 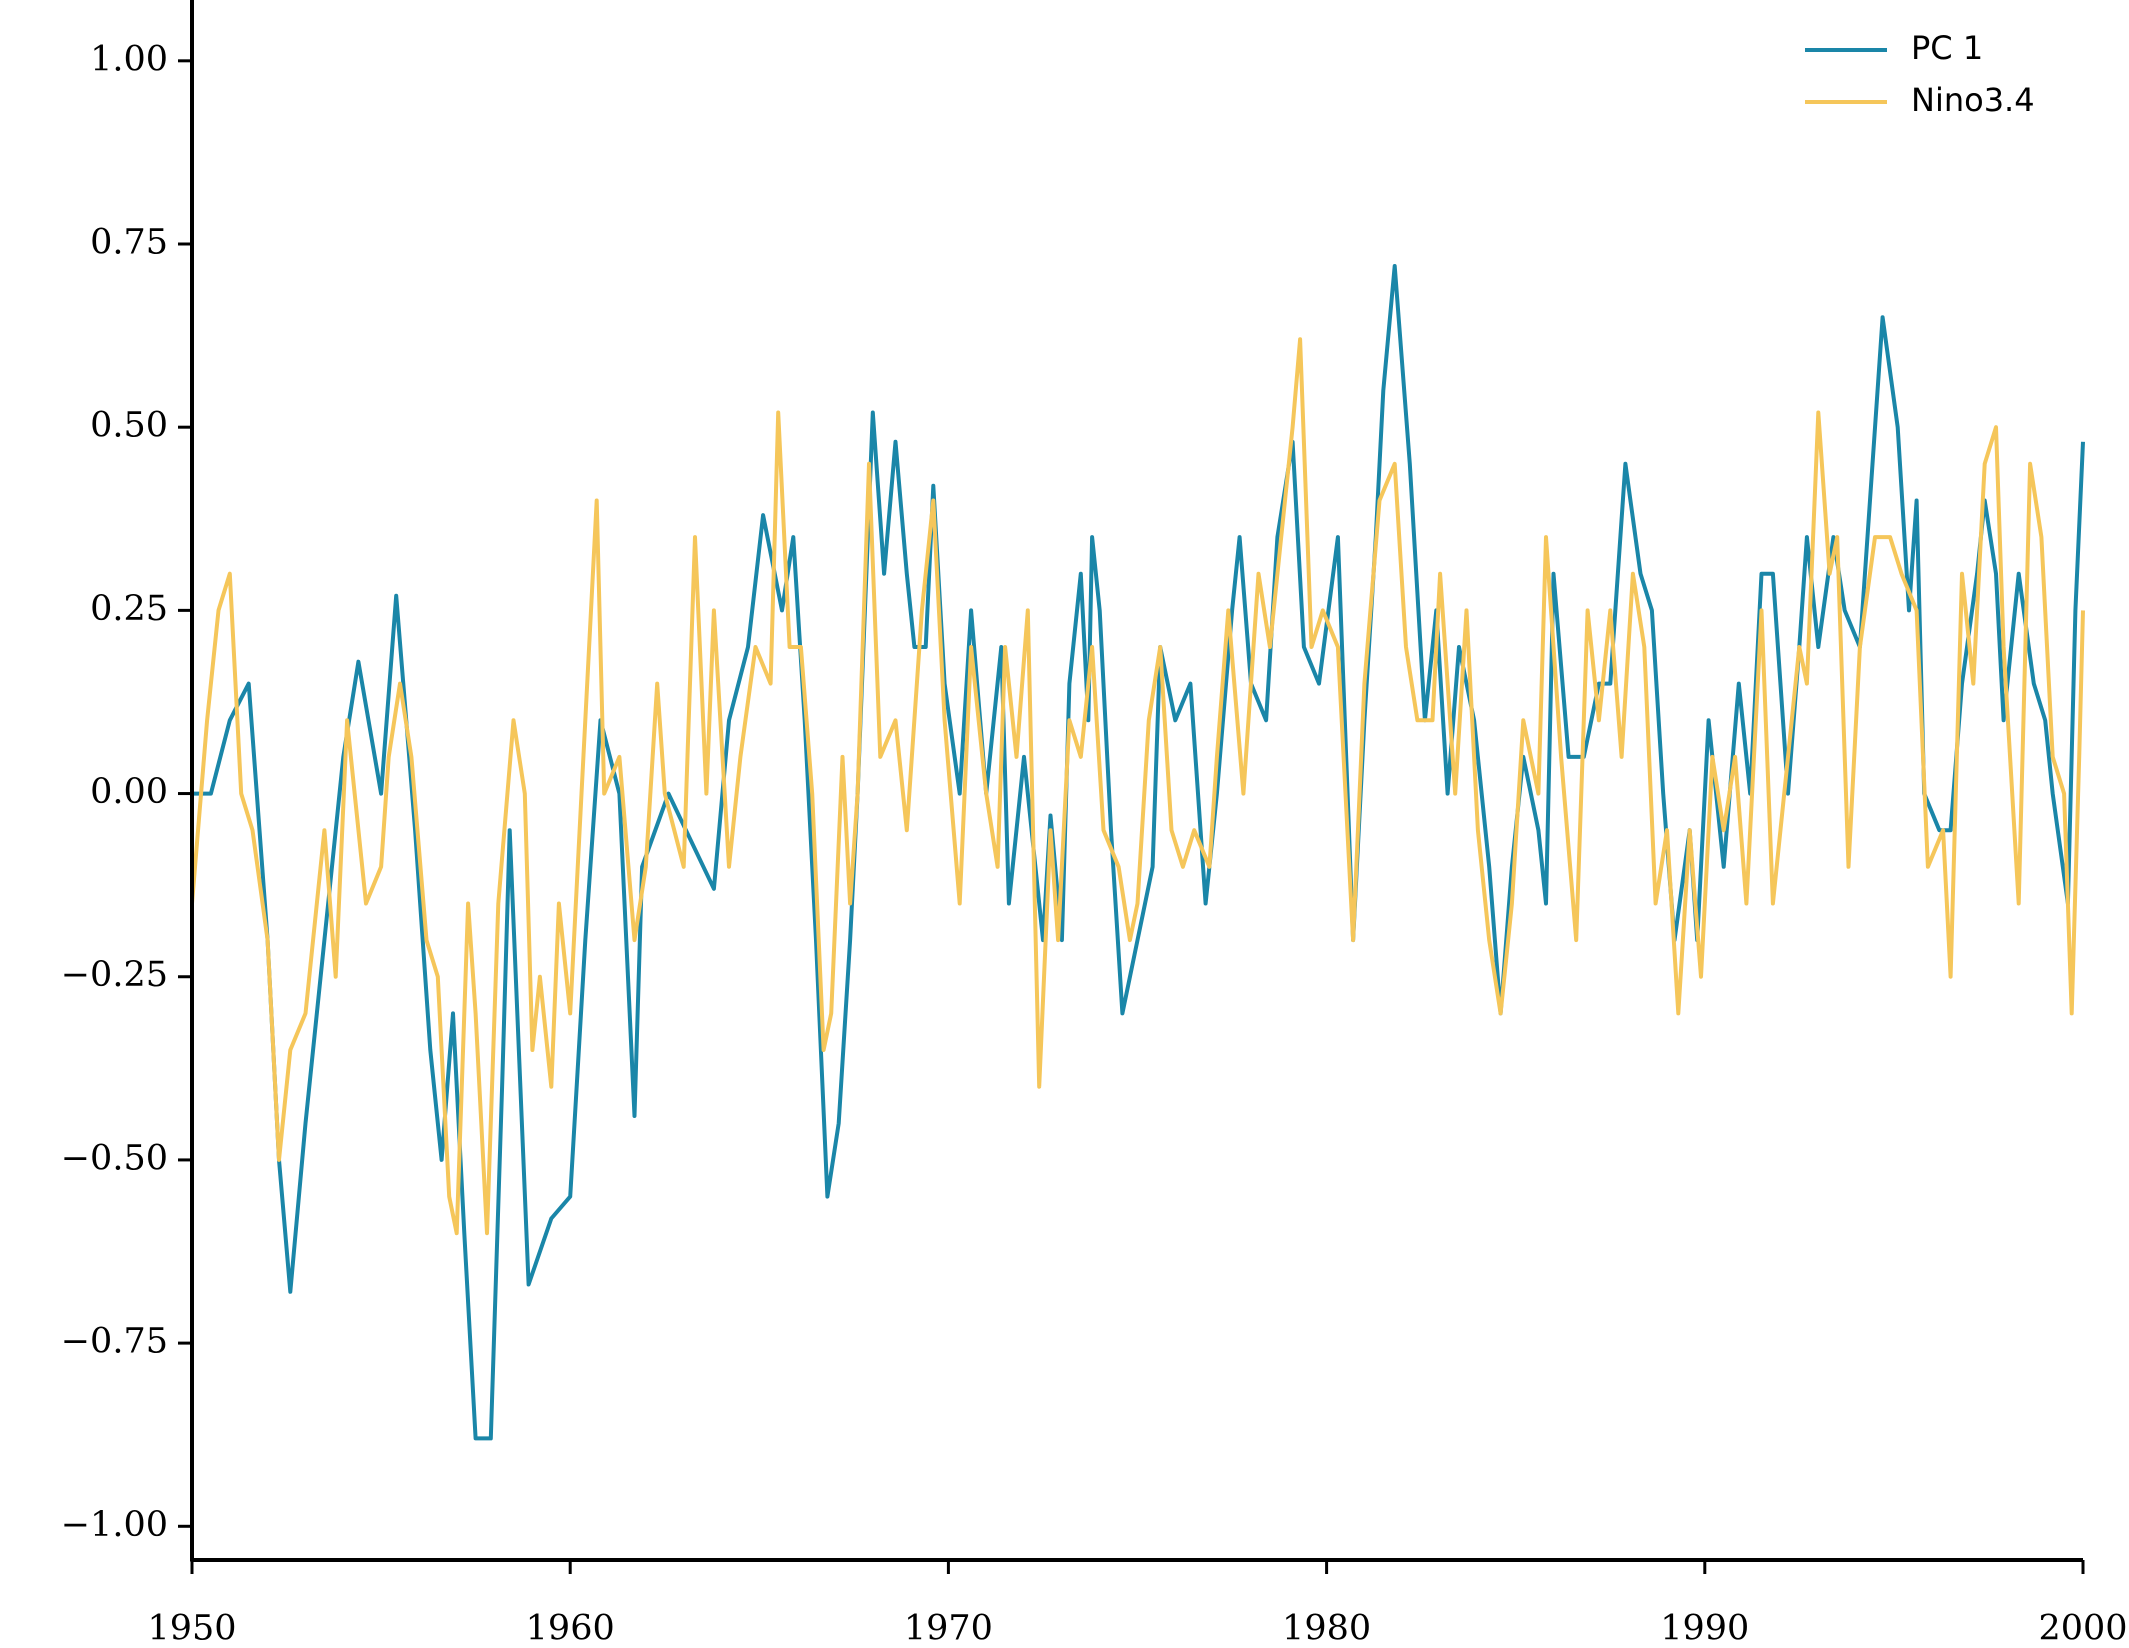 I want to click on y-tick-label: −0.50, so click(x=114, y=1158).